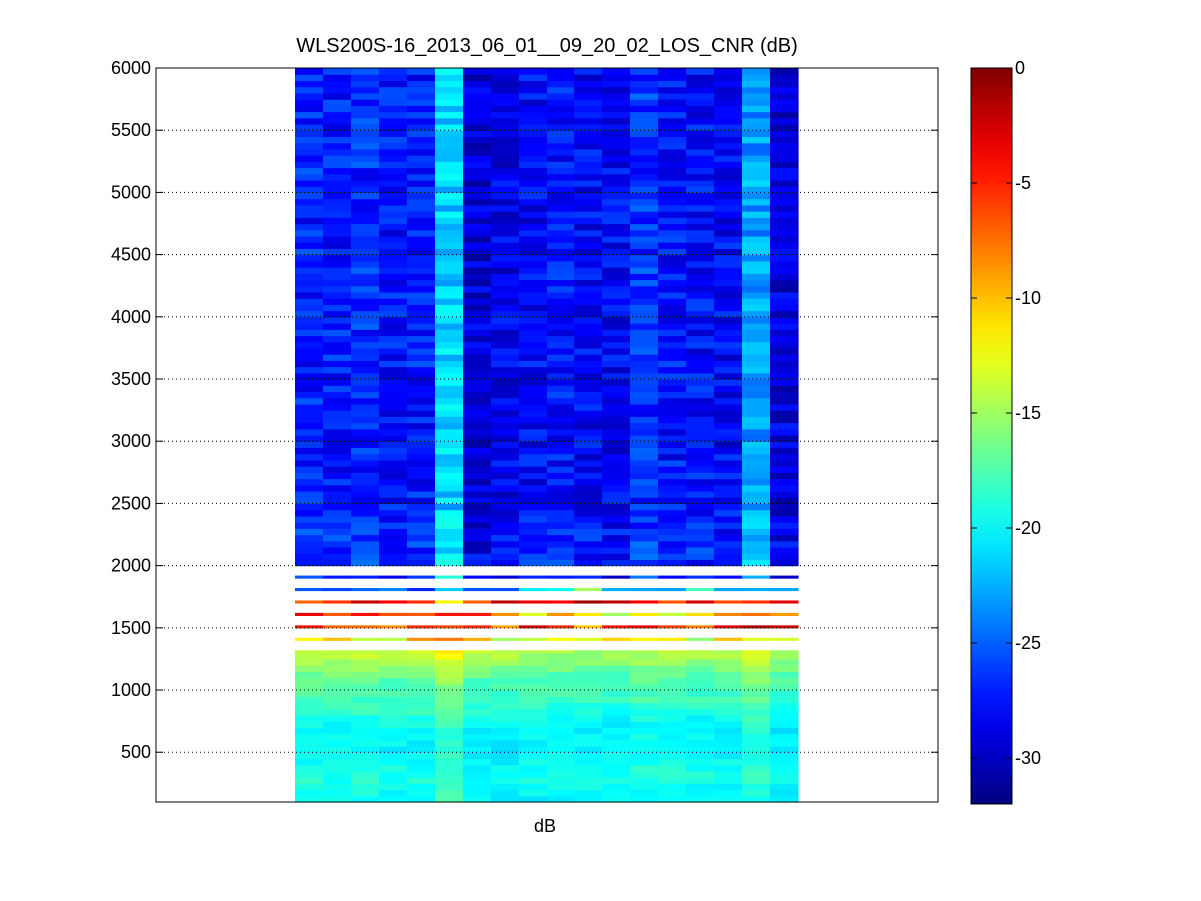 The height and width of the screenshot is (901, 1201). I want to click on colorbar-tick-label: -20, so click(1028, 528).